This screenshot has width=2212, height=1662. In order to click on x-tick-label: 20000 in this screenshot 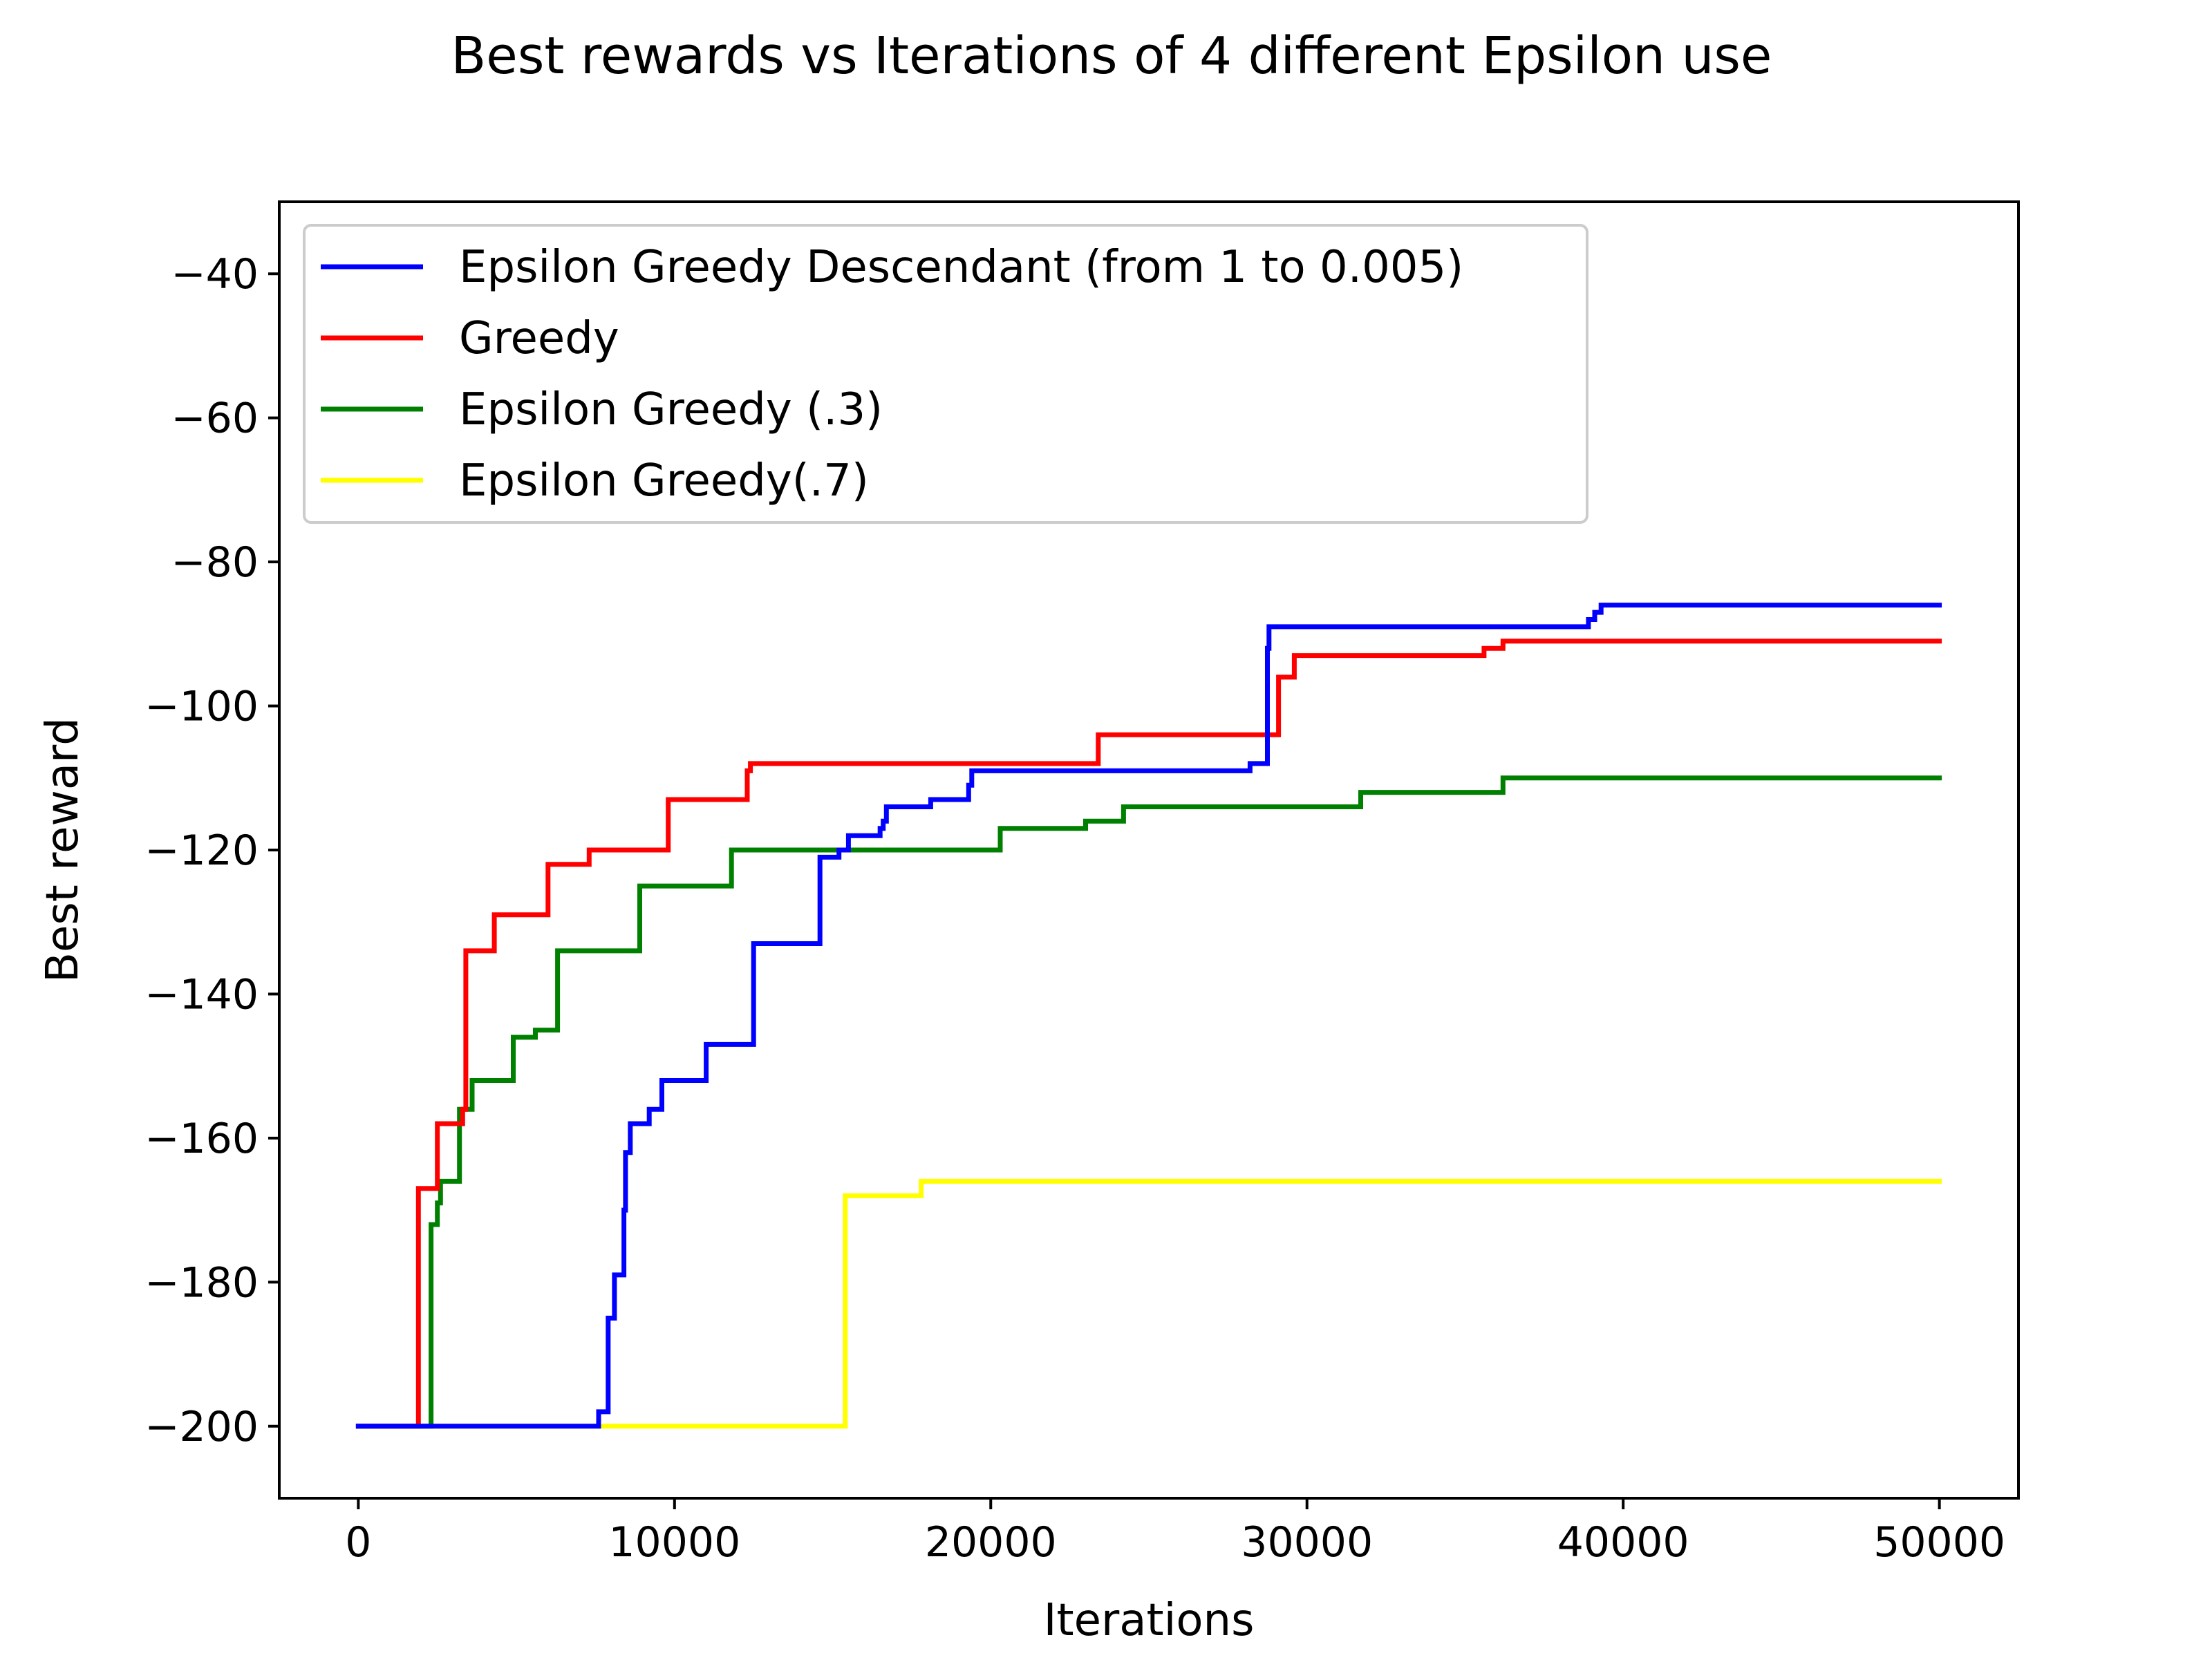, I will do `click(991, 1542)`.